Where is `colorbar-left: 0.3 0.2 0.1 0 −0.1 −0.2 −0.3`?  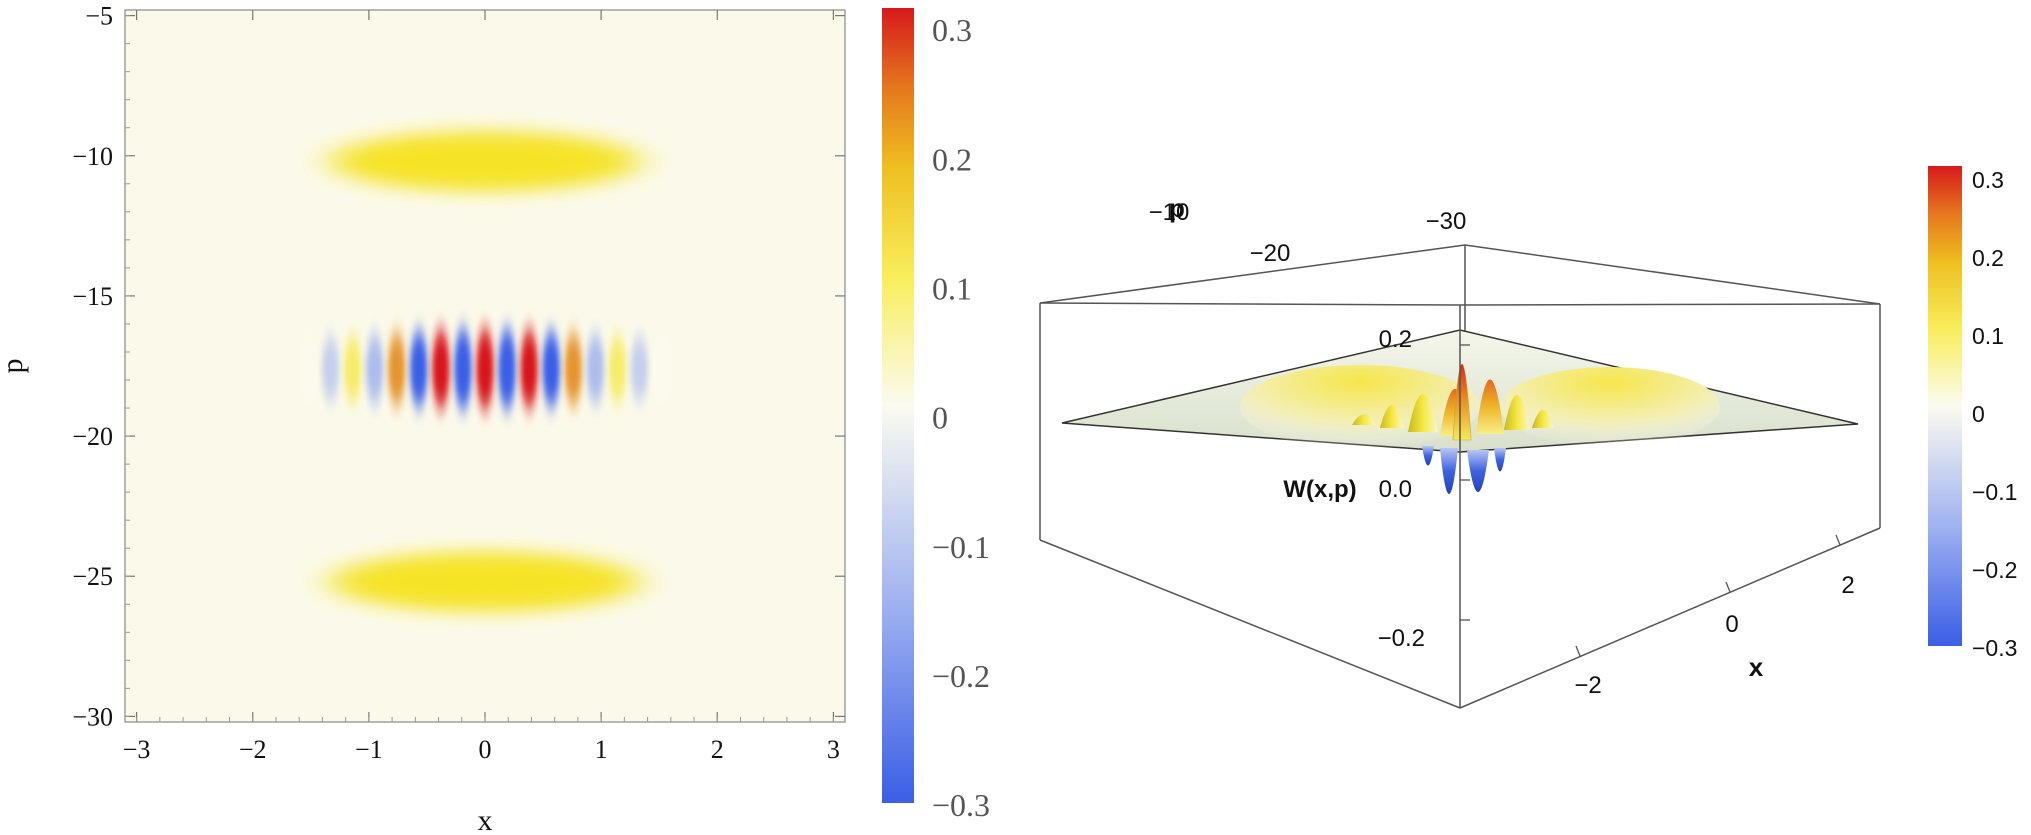
colorbar-left: 0.3 0.2 0.1 0 −0.1 −0.2 −0.3 is located at coordinates (936, 415).